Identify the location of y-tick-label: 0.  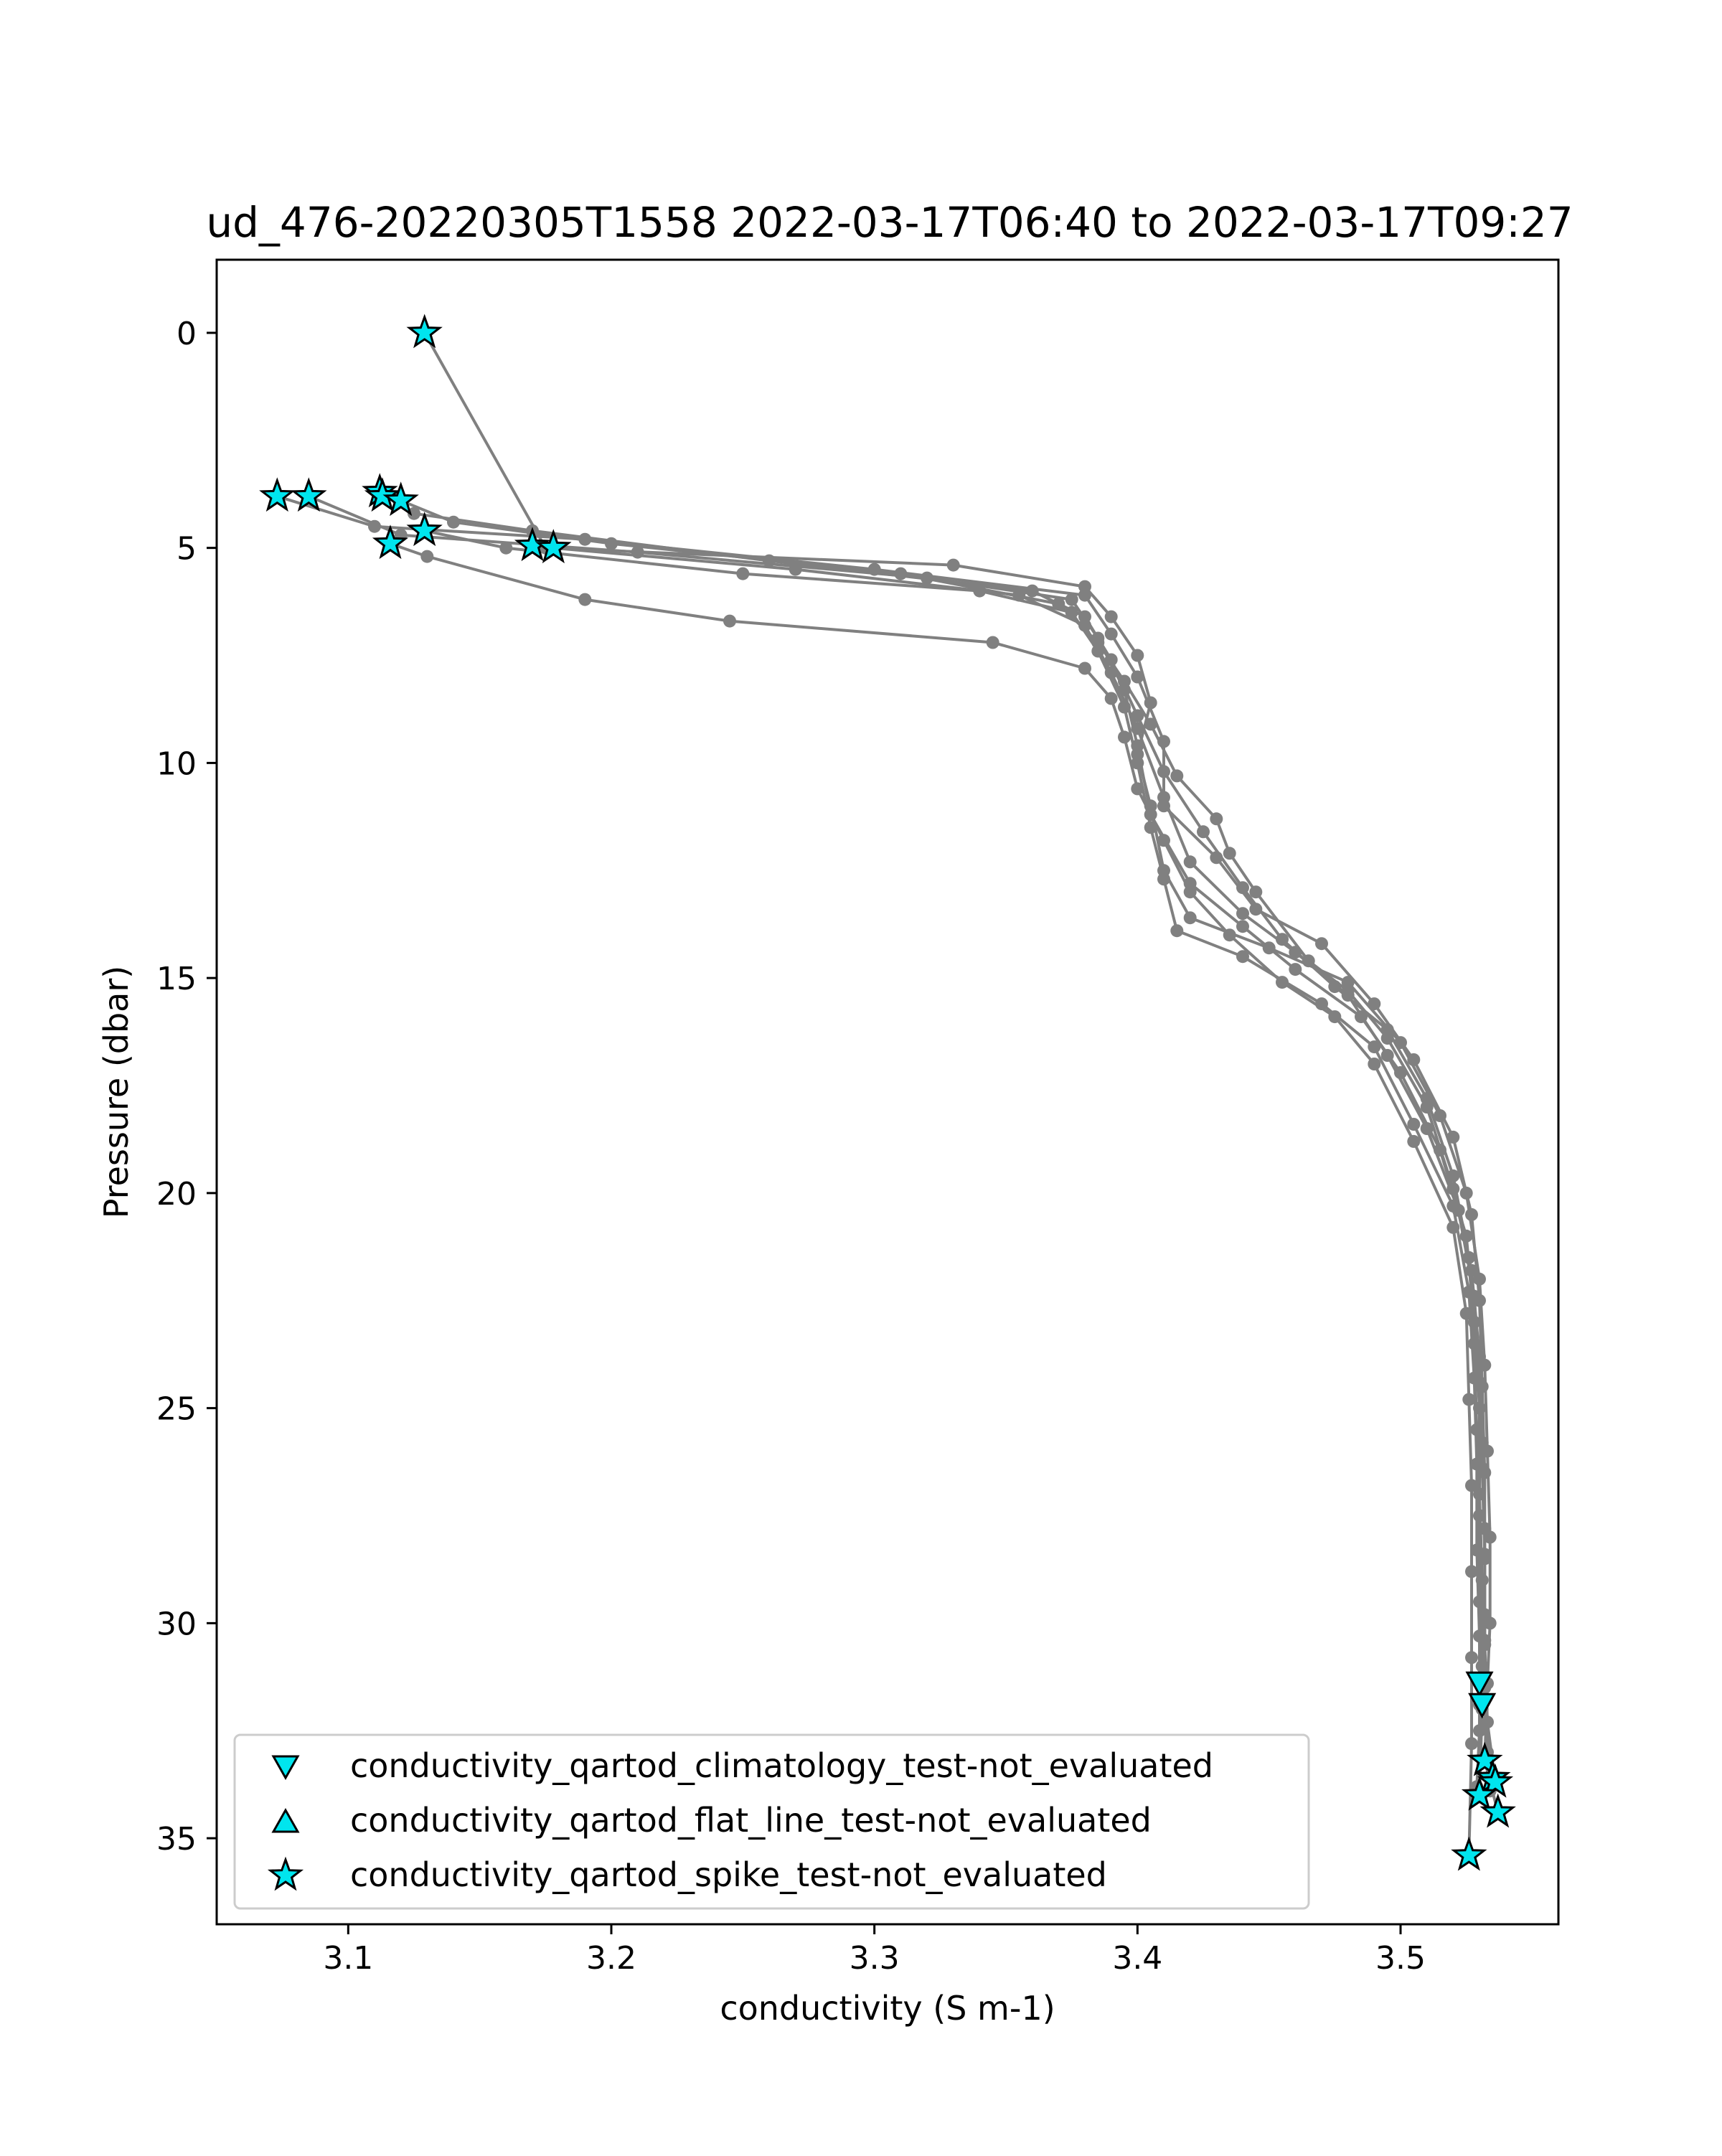
(187, 334).